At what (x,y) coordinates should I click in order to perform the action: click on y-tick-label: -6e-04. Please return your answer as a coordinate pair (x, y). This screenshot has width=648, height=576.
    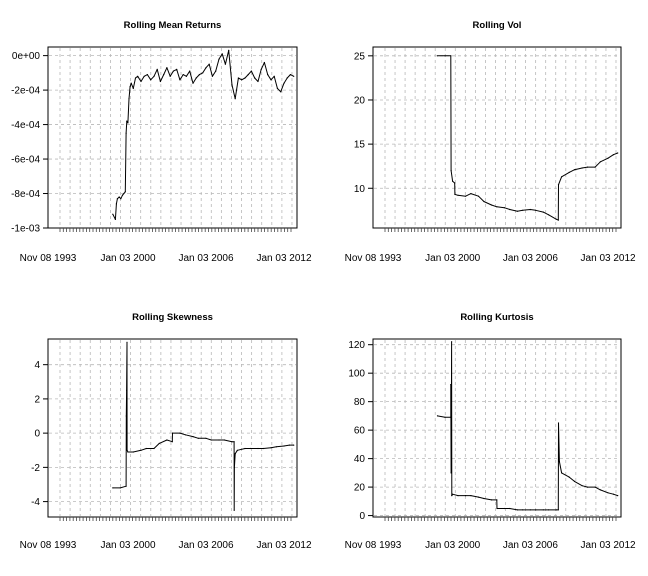
    Looking at the image, I should click on (25, 160).